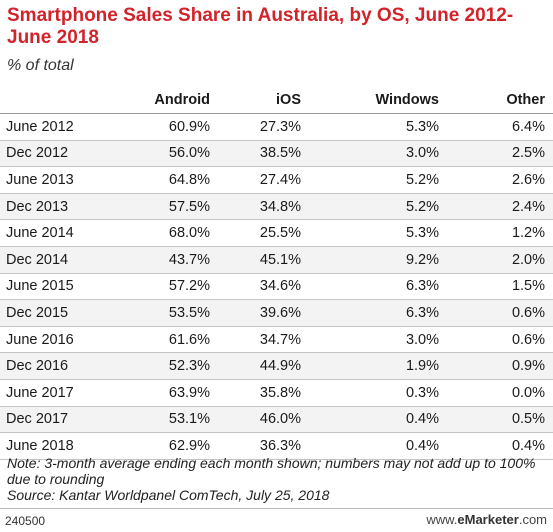 The height and width of the screenshot is (532, 553). Describe the element at coordinates (160, 446) in the screenshot. I see `cell-android: 62.9%` at that location.